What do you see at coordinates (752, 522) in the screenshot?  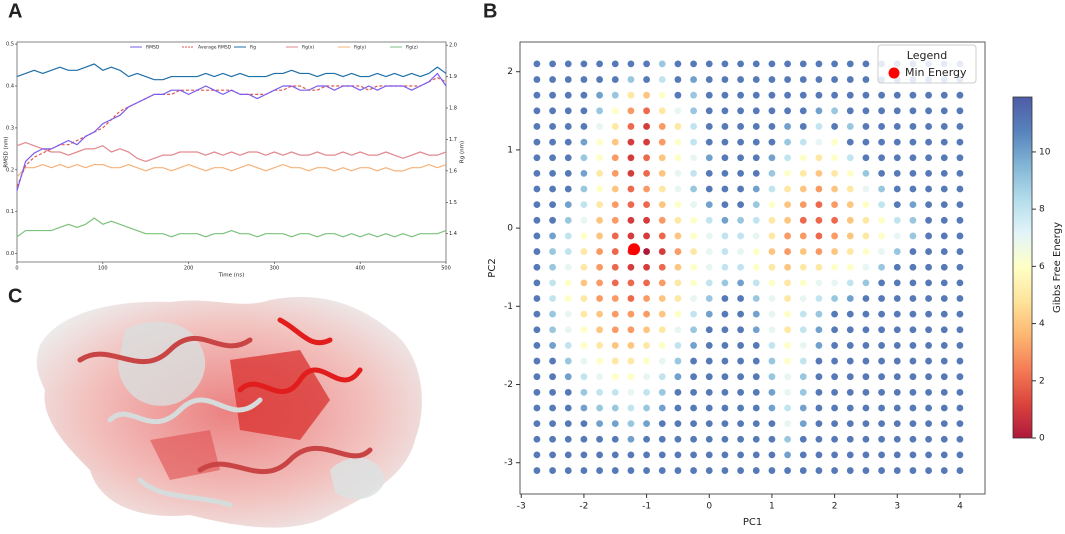 I see `x-axis-label: PC1` at bounding box center [752, 522].